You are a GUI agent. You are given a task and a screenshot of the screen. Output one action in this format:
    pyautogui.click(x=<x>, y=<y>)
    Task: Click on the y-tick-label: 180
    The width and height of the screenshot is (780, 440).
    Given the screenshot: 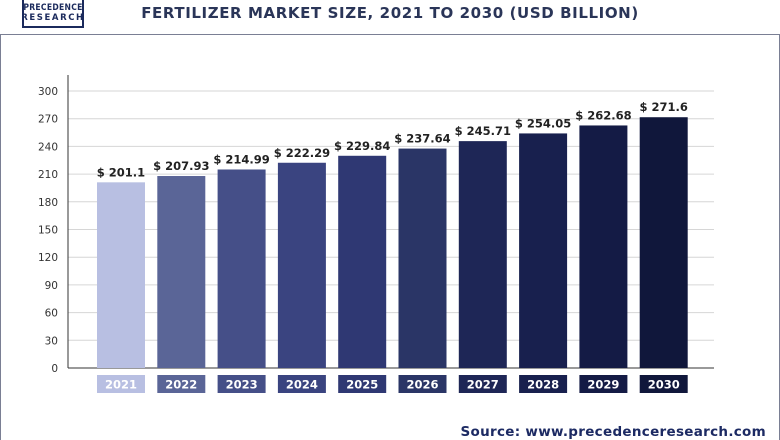 What is the action you would take?
    pyautogui.click(x=48, y=203)
    